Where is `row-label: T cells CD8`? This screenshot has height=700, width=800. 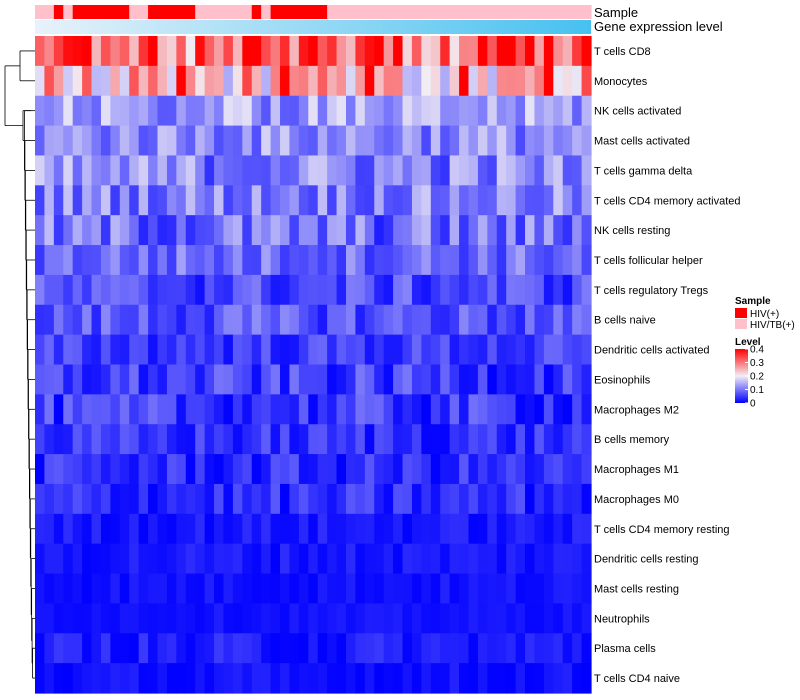
row-label: T cells CD8 is located at coordinates (622, 52).